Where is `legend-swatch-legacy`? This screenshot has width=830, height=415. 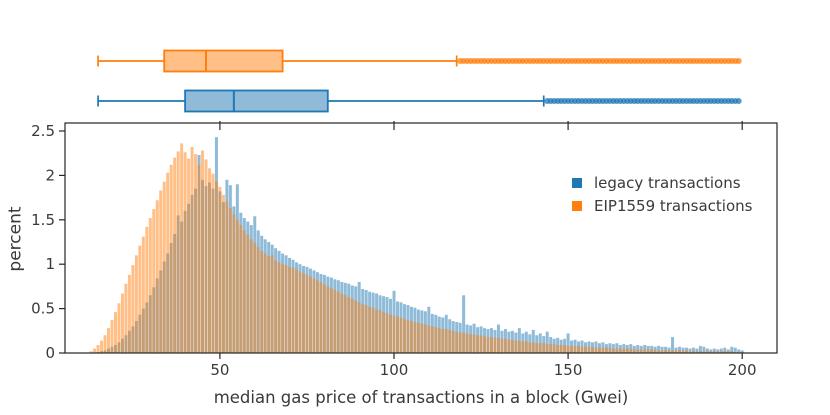
legend-swatch-legacy is located at coordinates (577, 182).